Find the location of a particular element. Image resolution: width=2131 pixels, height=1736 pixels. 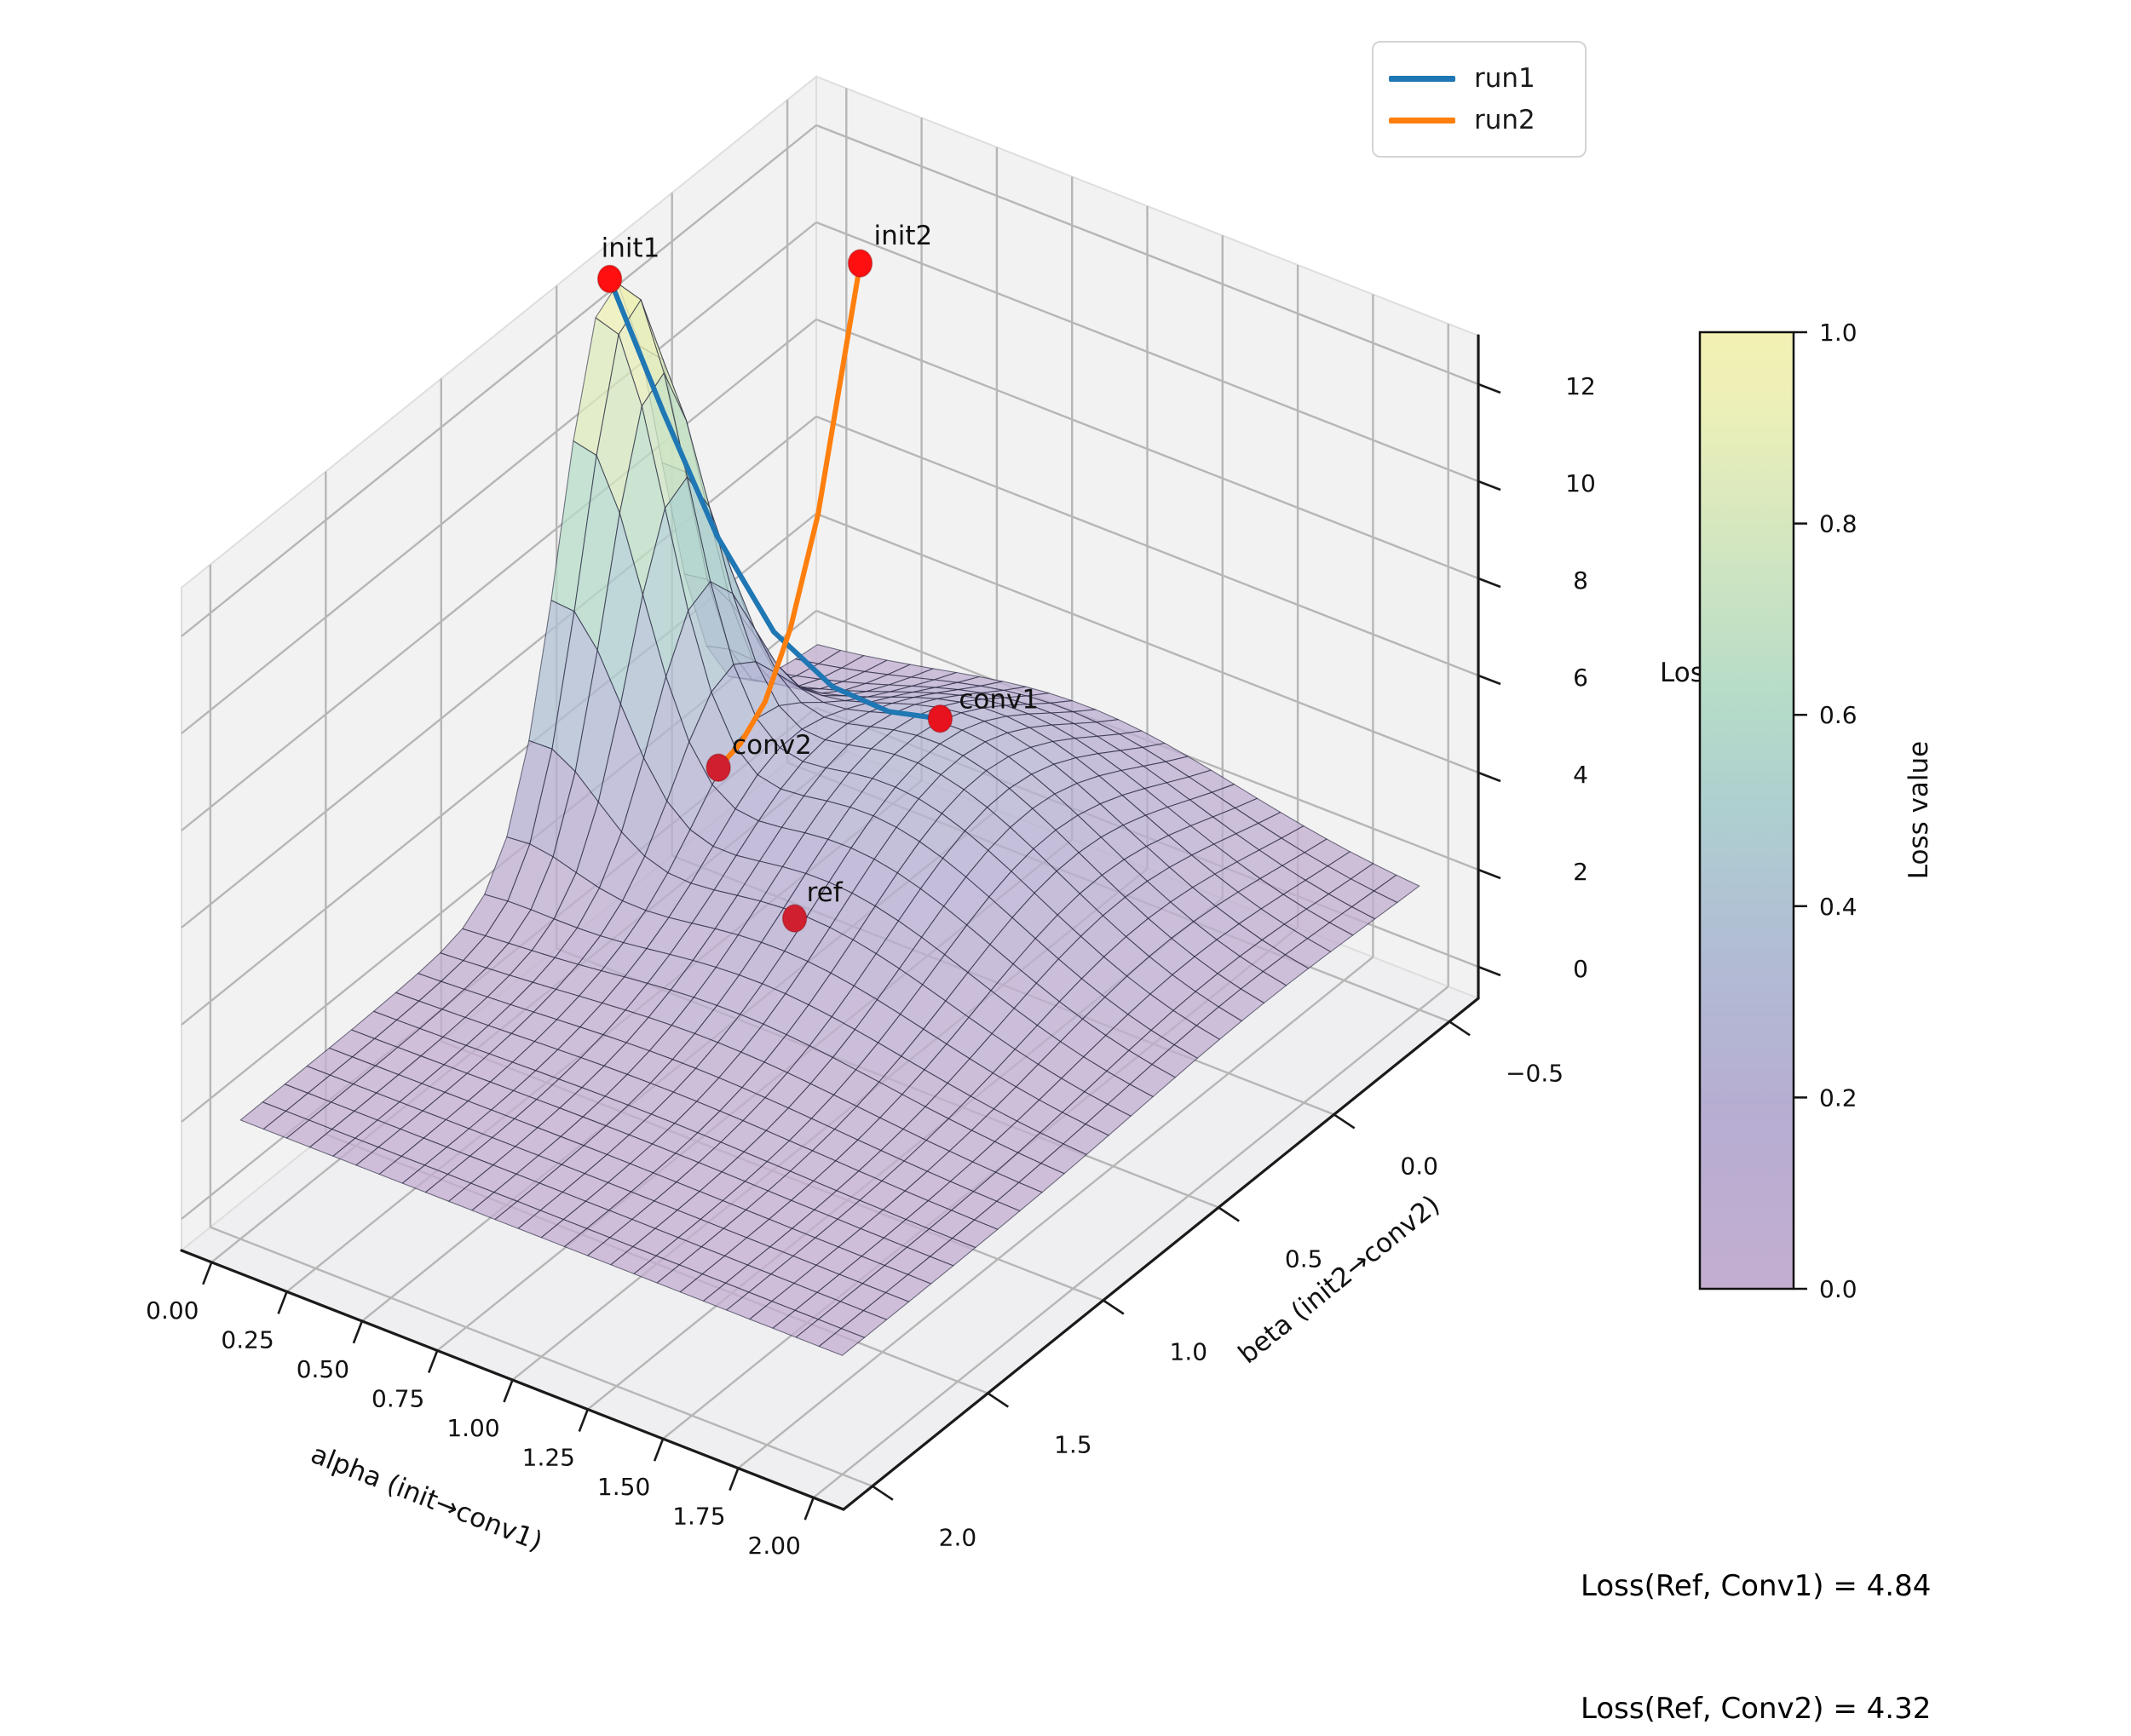

trajectory-lines is located at coordinates (775, 516).